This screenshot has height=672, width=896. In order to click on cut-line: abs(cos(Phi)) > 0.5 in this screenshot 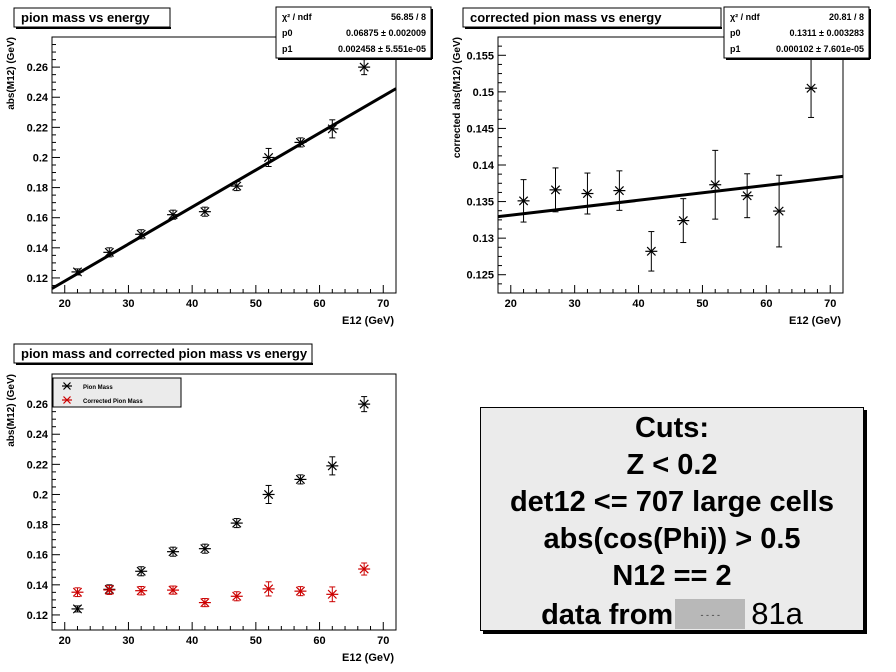, I will do `click(672, 539)`.